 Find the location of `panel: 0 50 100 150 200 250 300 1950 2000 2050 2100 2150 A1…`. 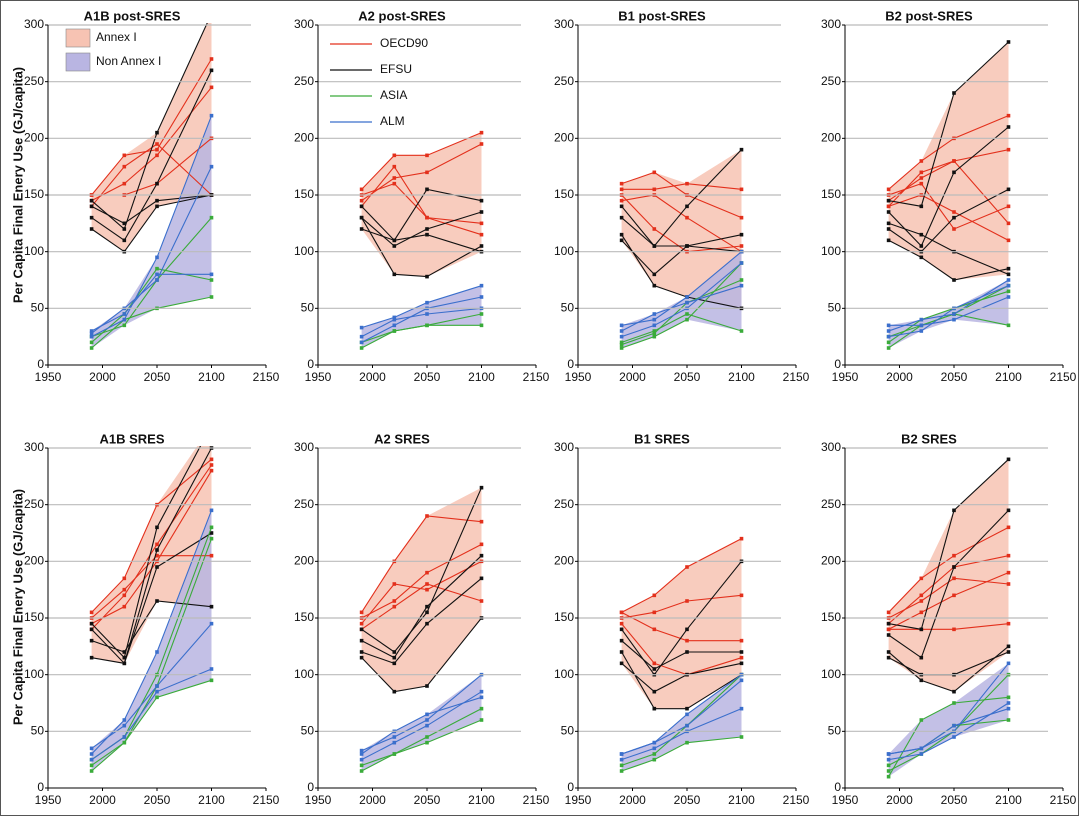

panel: 0 50 100 150 200 250 300 1950 2000 2050 2100 2150 A1… is located at coordinates (152, 619).